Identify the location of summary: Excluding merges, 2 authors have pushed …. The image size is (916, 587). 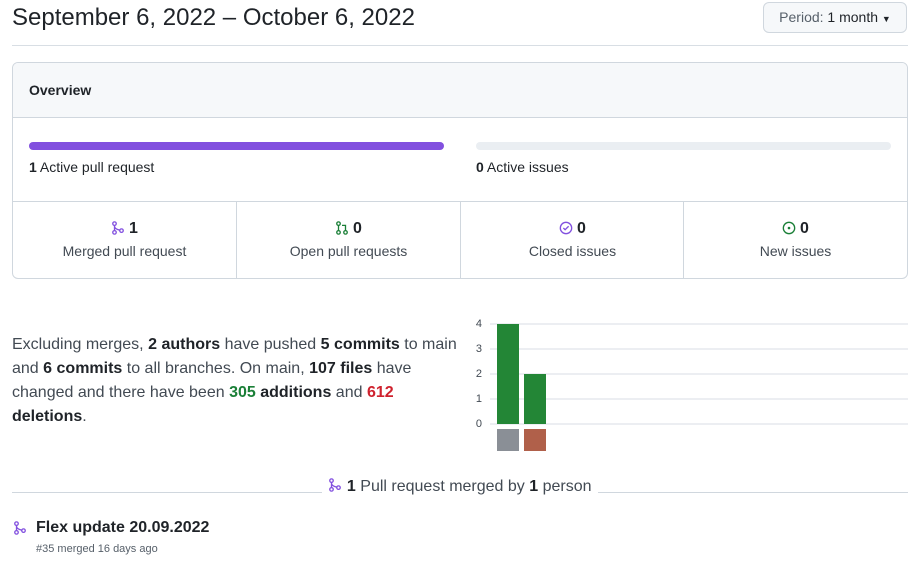
(239, 381).